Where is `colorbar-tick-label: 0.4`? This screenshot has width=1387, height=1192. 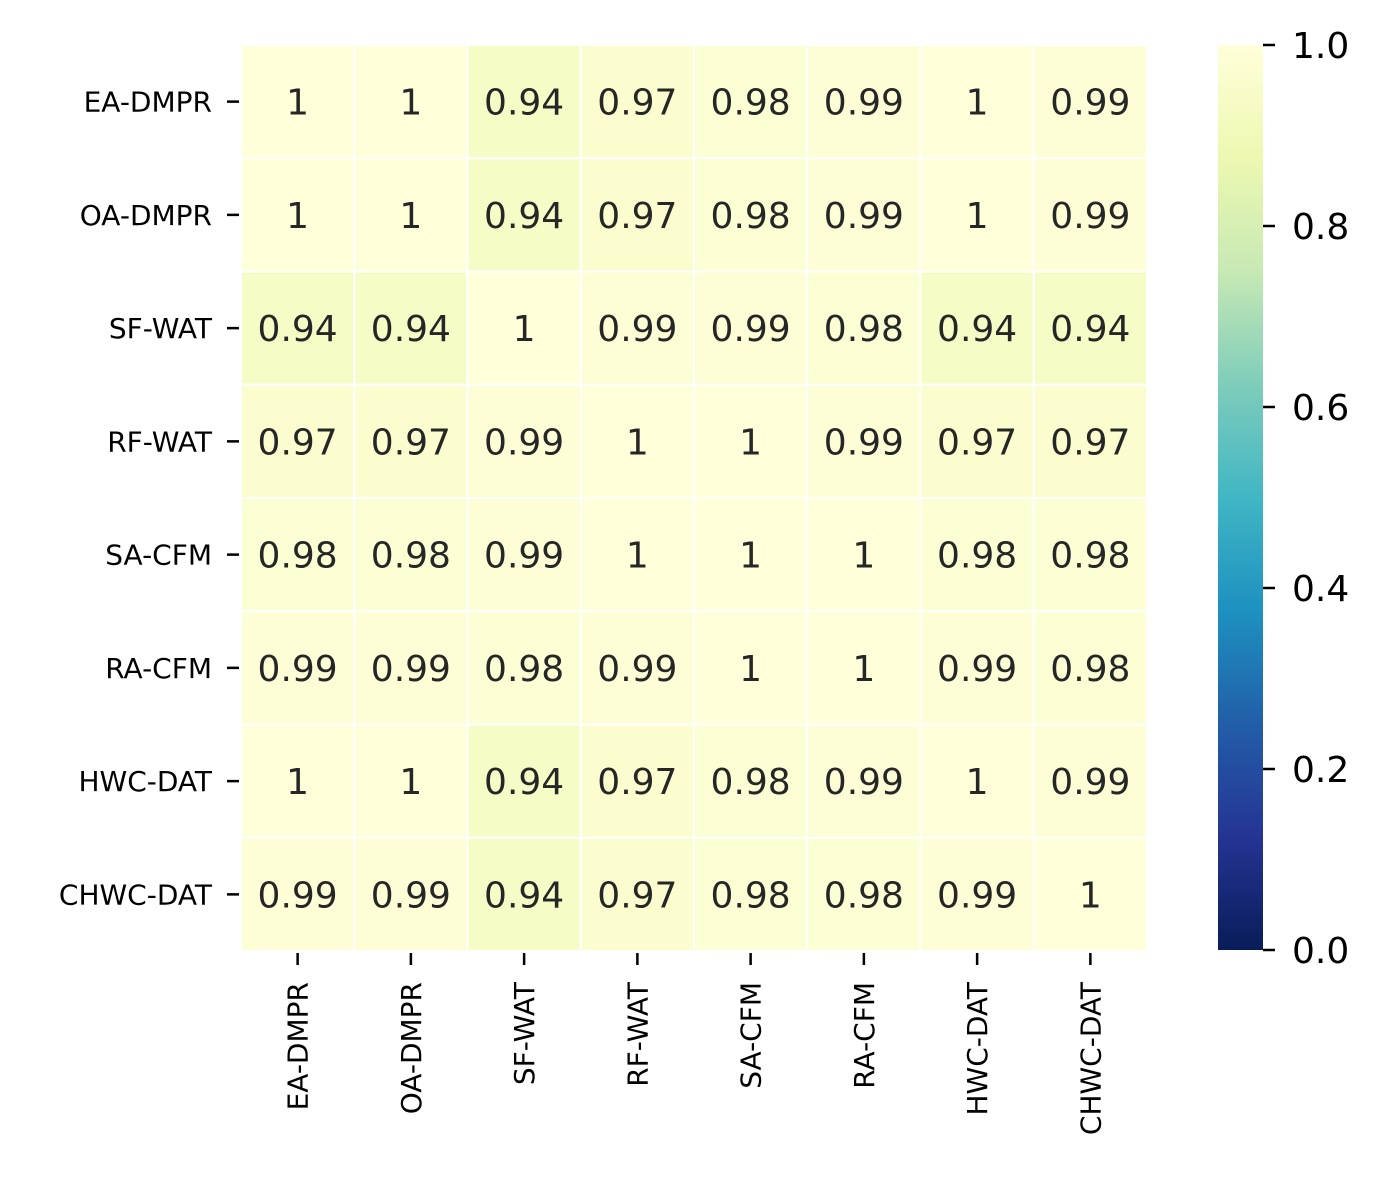 colorbar-tick-label: 0.4 is located at coordinates (1320, 589).